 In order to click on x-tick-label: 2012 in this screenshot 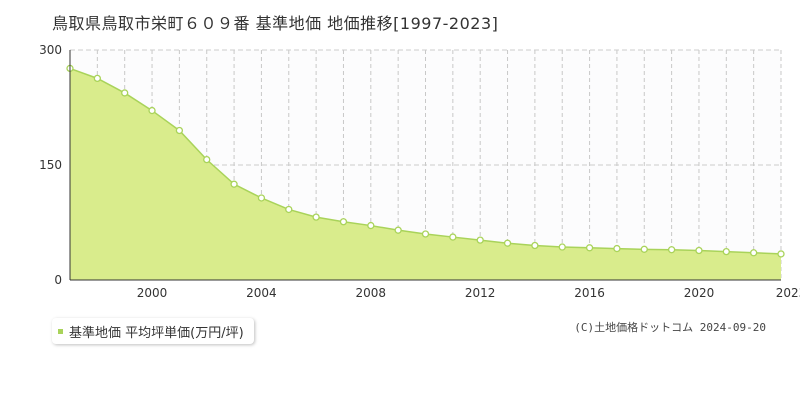, I will do `click(480, 293)`.